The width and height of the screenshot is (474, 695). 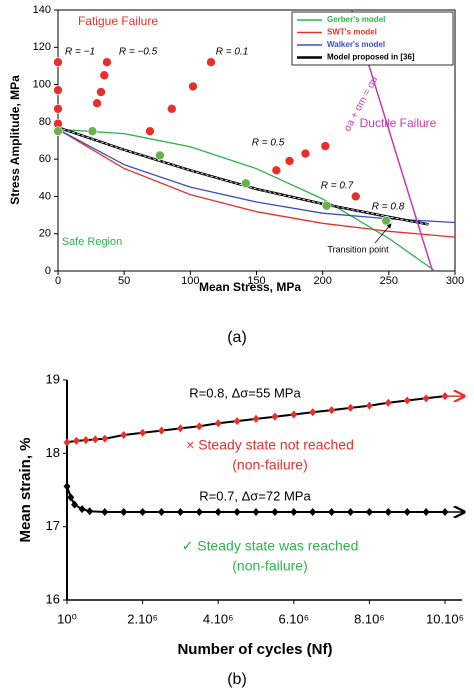 What do you see at coordinates (256, 281) in the screenshot?
I see `x-tick-label: 150` at bounding box center [256, 281].